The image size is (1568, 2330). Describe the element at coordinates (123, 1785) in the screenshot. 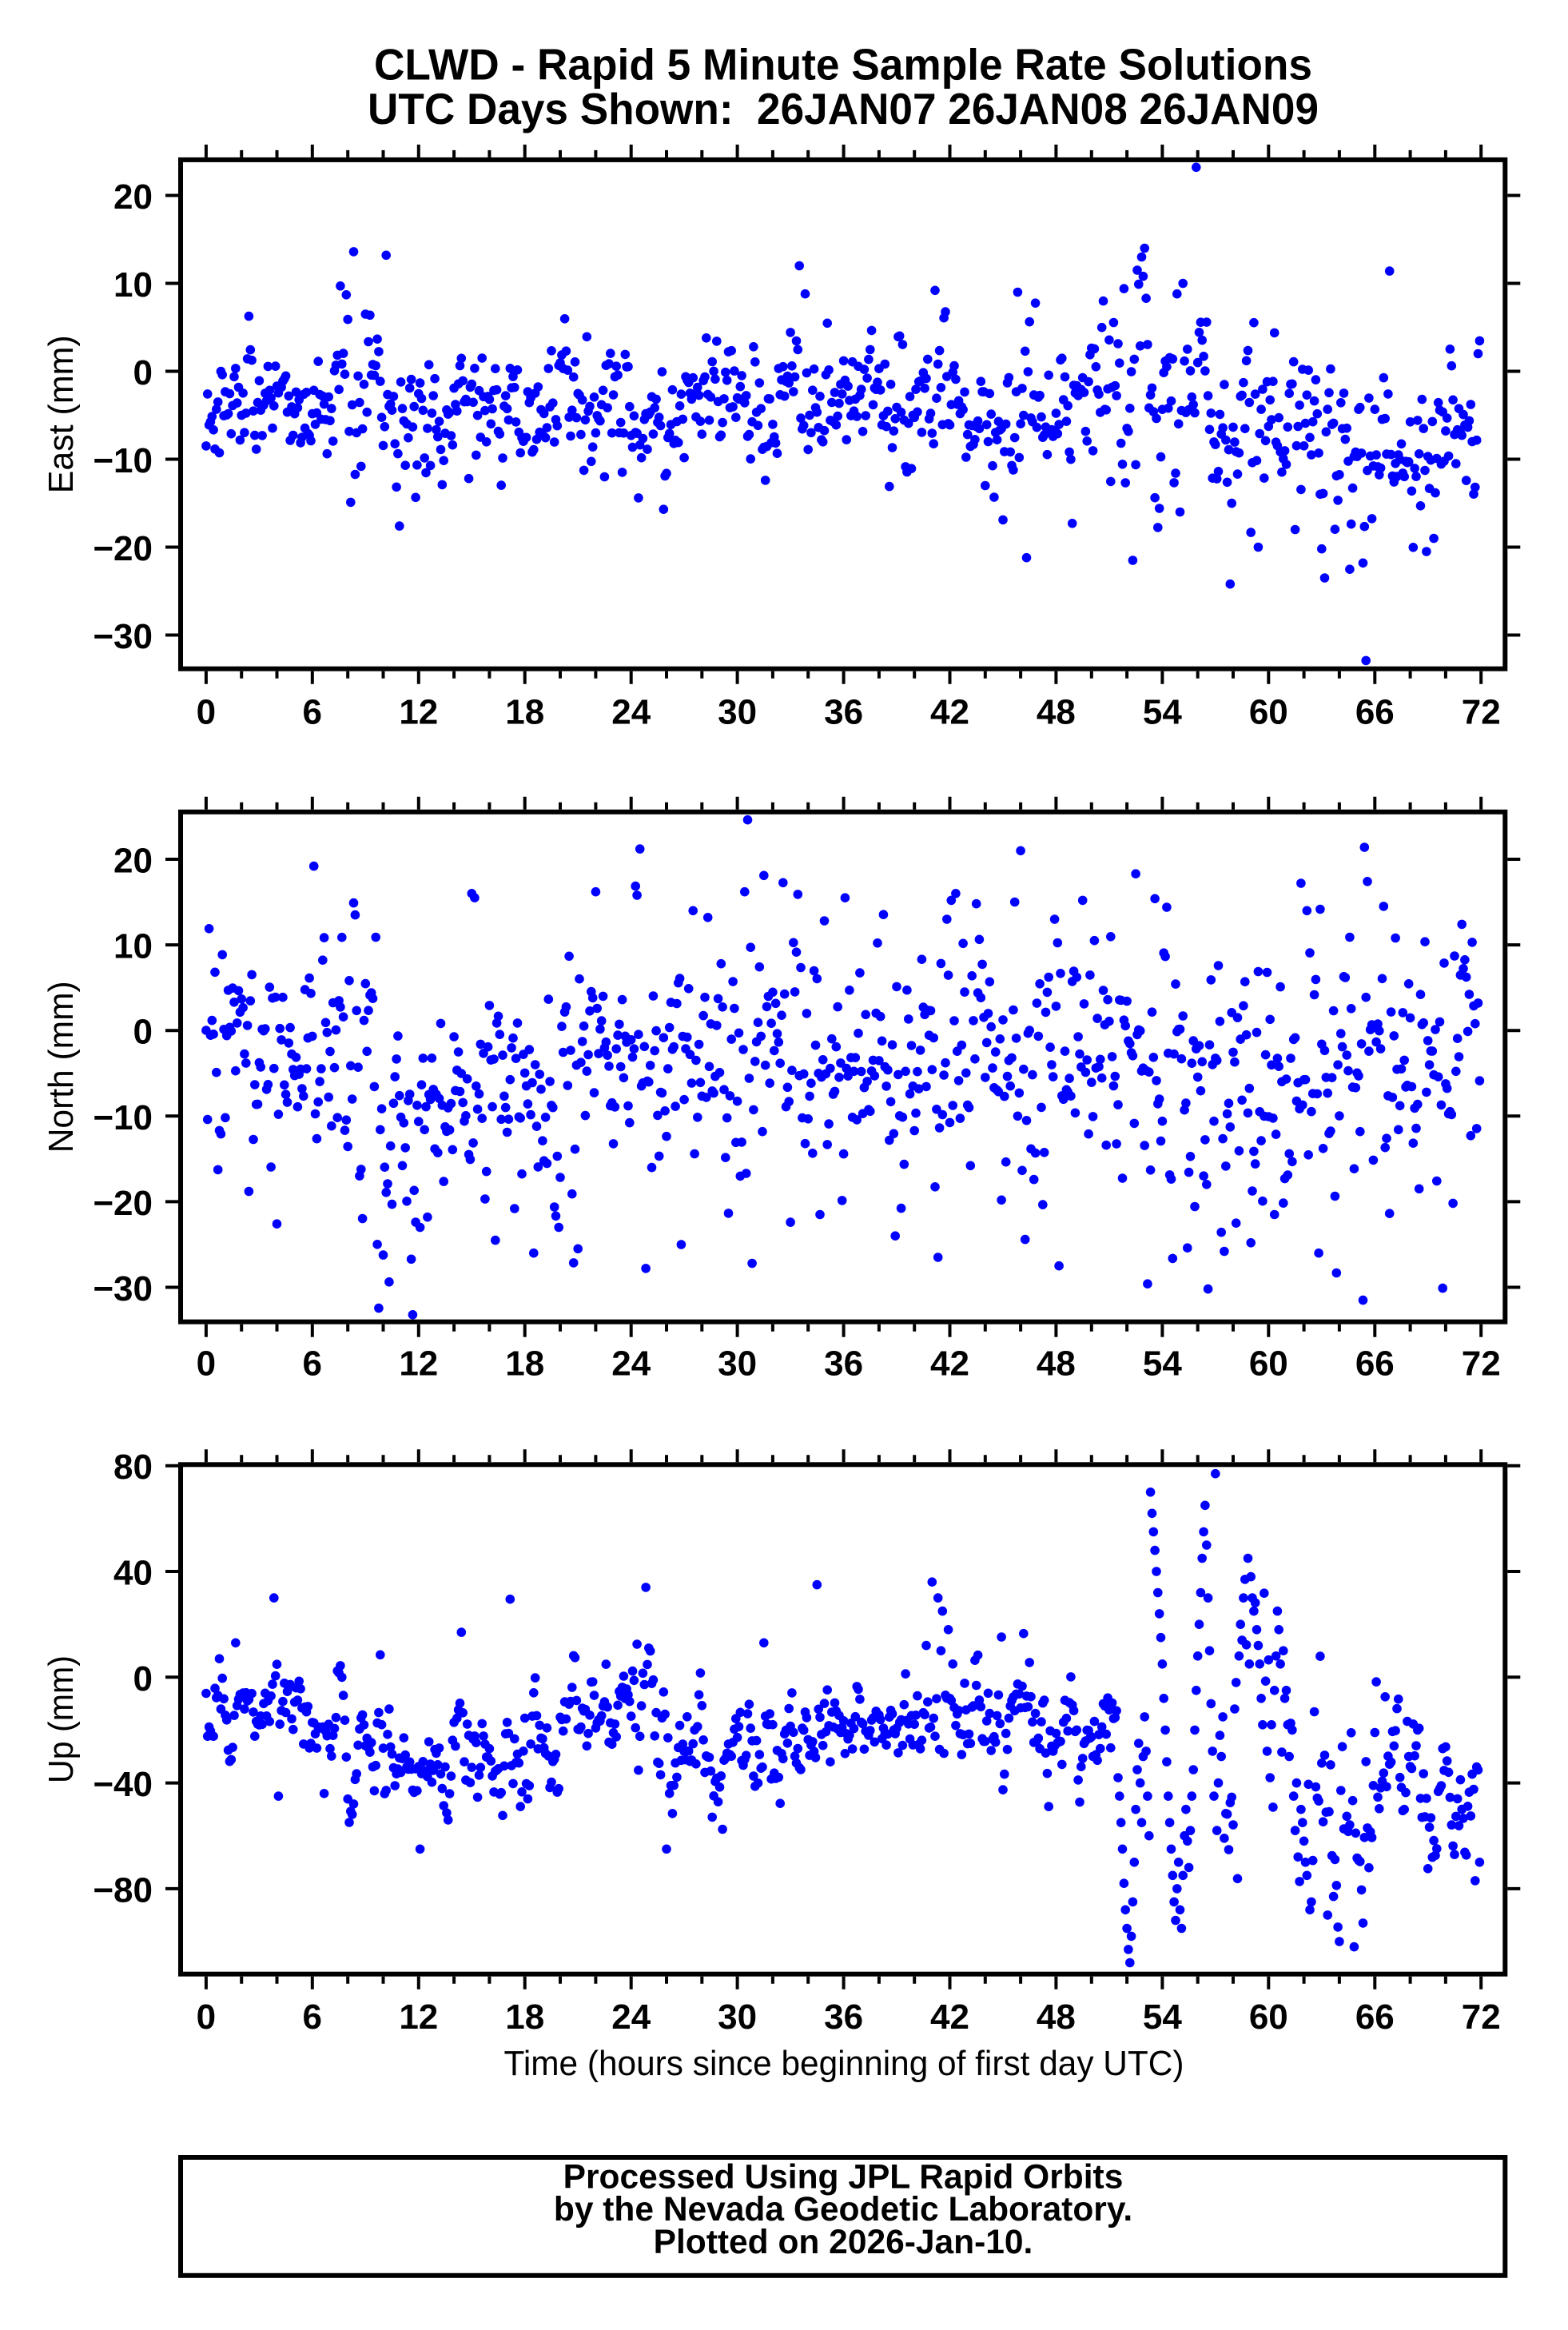

I see `svg-text: −40` at that location.